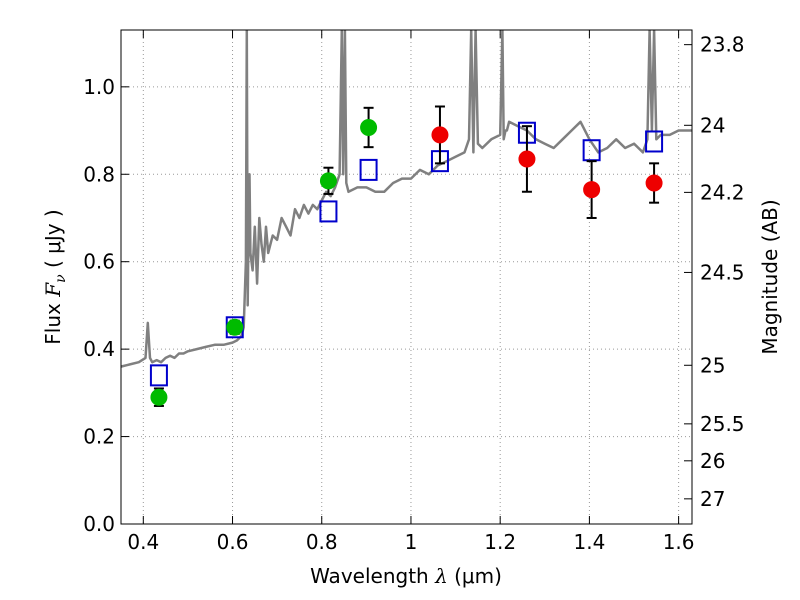  Describe the element at coordinates (722, 424) in the screenshot. I see `right-tick-label: 25.5` at that location.